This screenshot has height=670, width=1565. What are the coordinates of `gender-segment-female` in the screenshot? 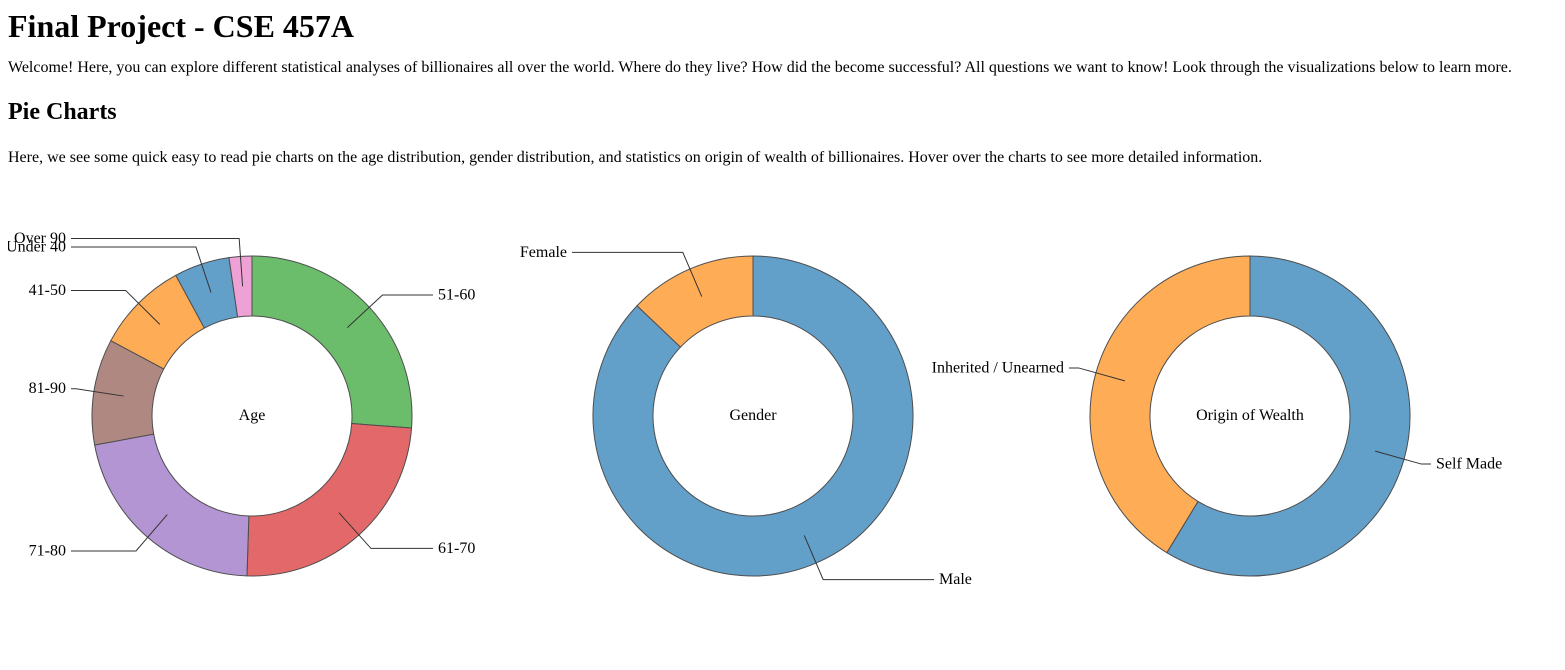 It's located at (695, 301).